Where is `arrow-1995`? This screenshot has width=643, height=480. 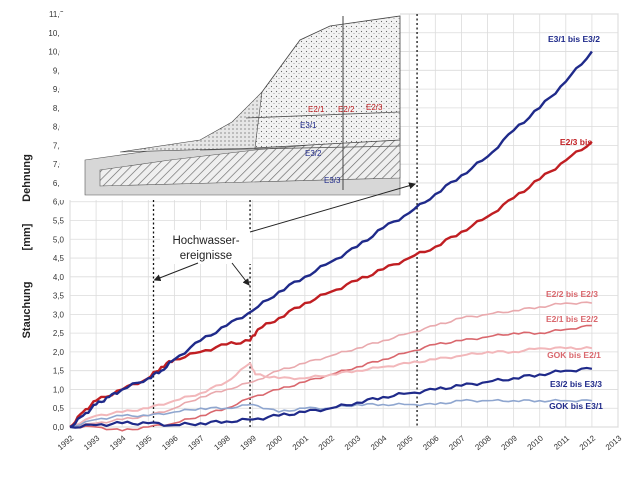 arrow-1995 is located at coordinates (176, 272).